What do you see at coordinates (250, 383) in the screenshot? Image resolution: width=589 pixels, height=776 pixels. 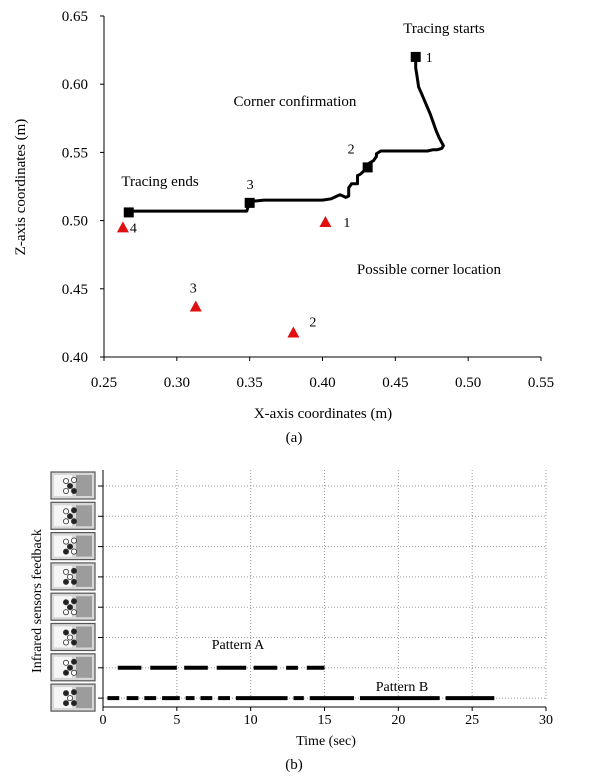 I see `x-tick-label: 0.35` at bounding box center [250, 383].